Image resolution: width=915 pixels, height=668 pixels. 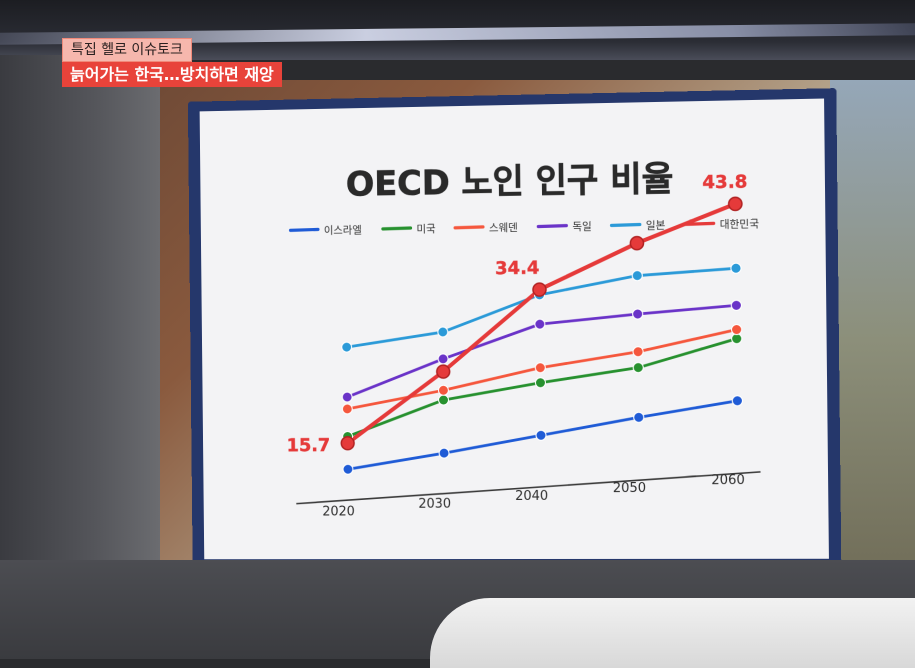 I want to click on point-korea-2060, so click(x=735, y=203).